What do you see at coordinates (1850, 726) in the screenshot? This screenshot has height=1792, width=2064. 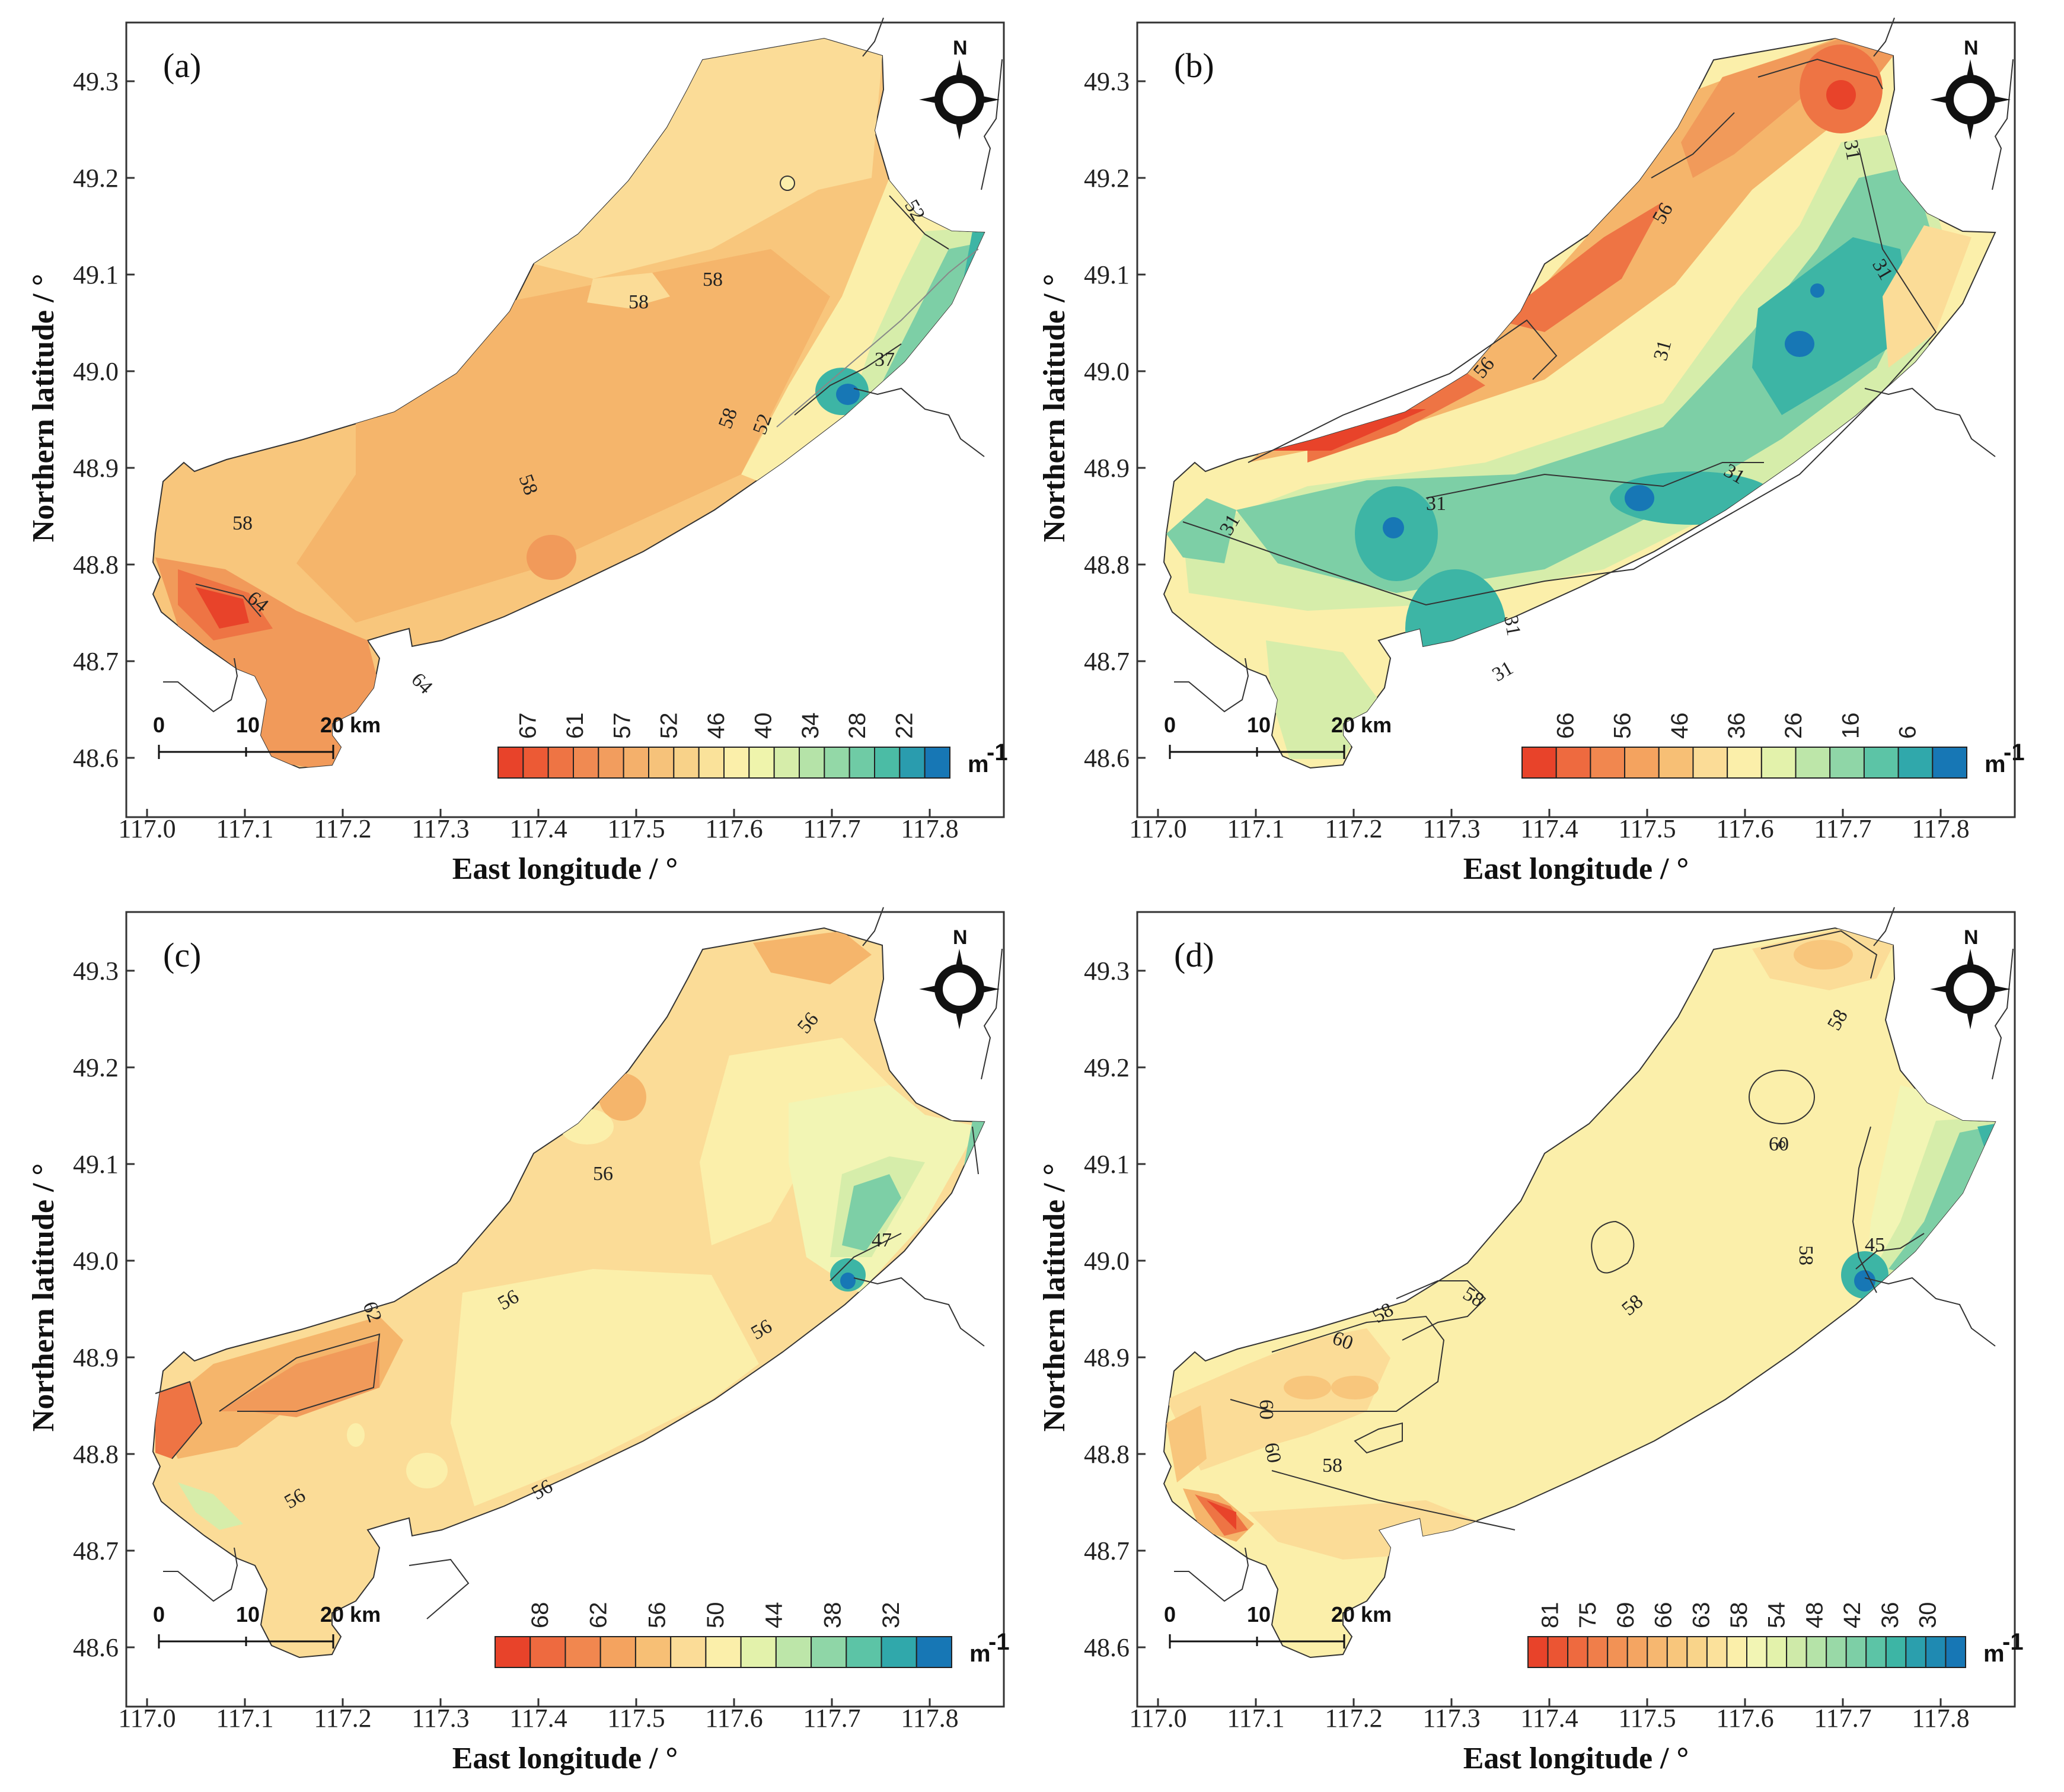 I see `colorbar-tick-label: 16` at bounding box center [1850, 726].